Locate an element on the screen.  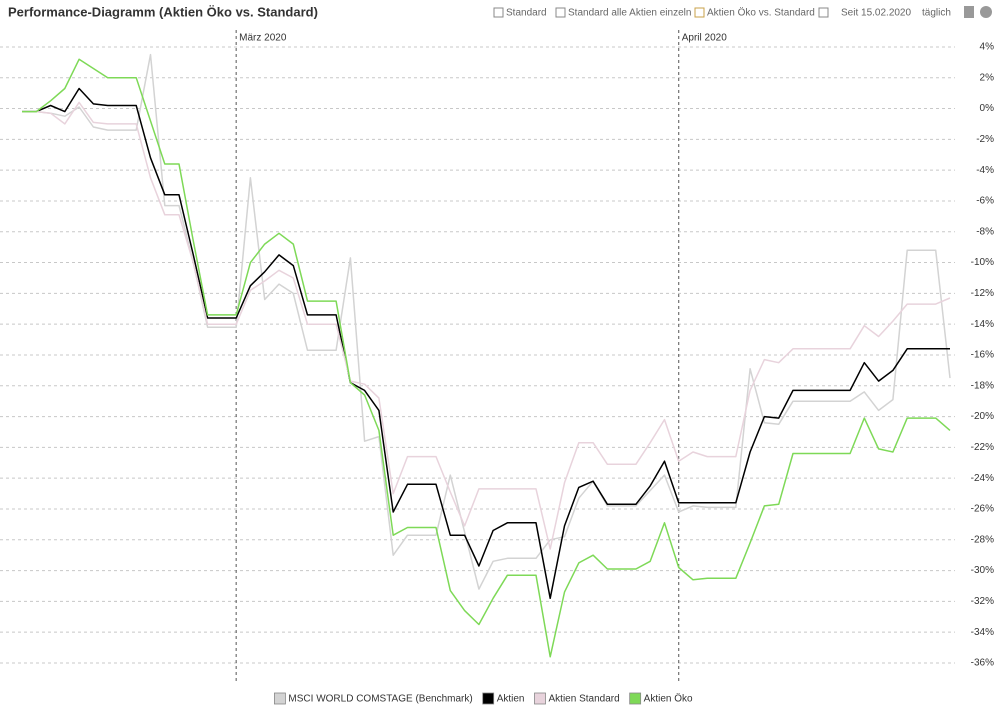
legend-label: Aktien Standard is located at coordinates (583, 699).